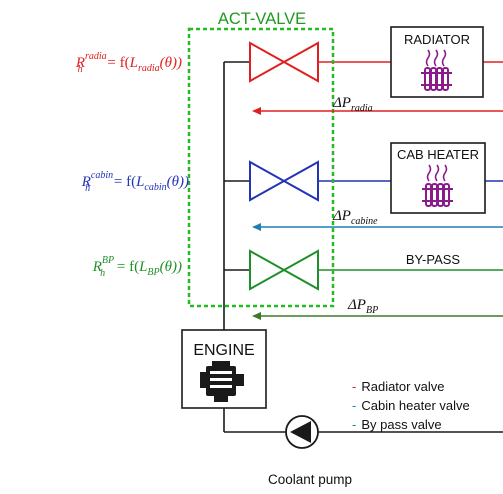 Image resolution: width=503 pixels, height=494 pixels. What do you see at coordinates (284, 181) in the screenshot?
I see `cabin-valve` at bounding box center [284, 181].